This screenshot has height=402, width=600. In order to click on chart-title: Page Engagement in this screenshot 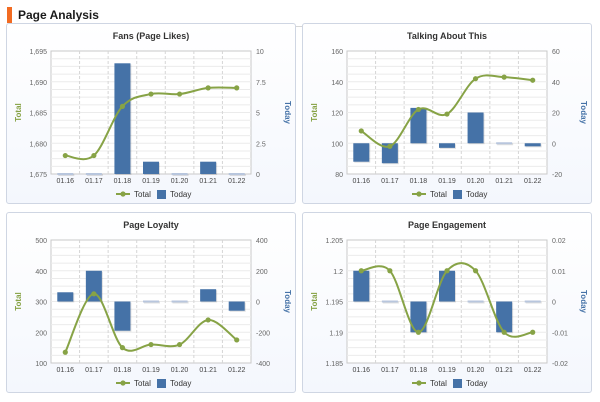, I will do `click(447, 225)`.